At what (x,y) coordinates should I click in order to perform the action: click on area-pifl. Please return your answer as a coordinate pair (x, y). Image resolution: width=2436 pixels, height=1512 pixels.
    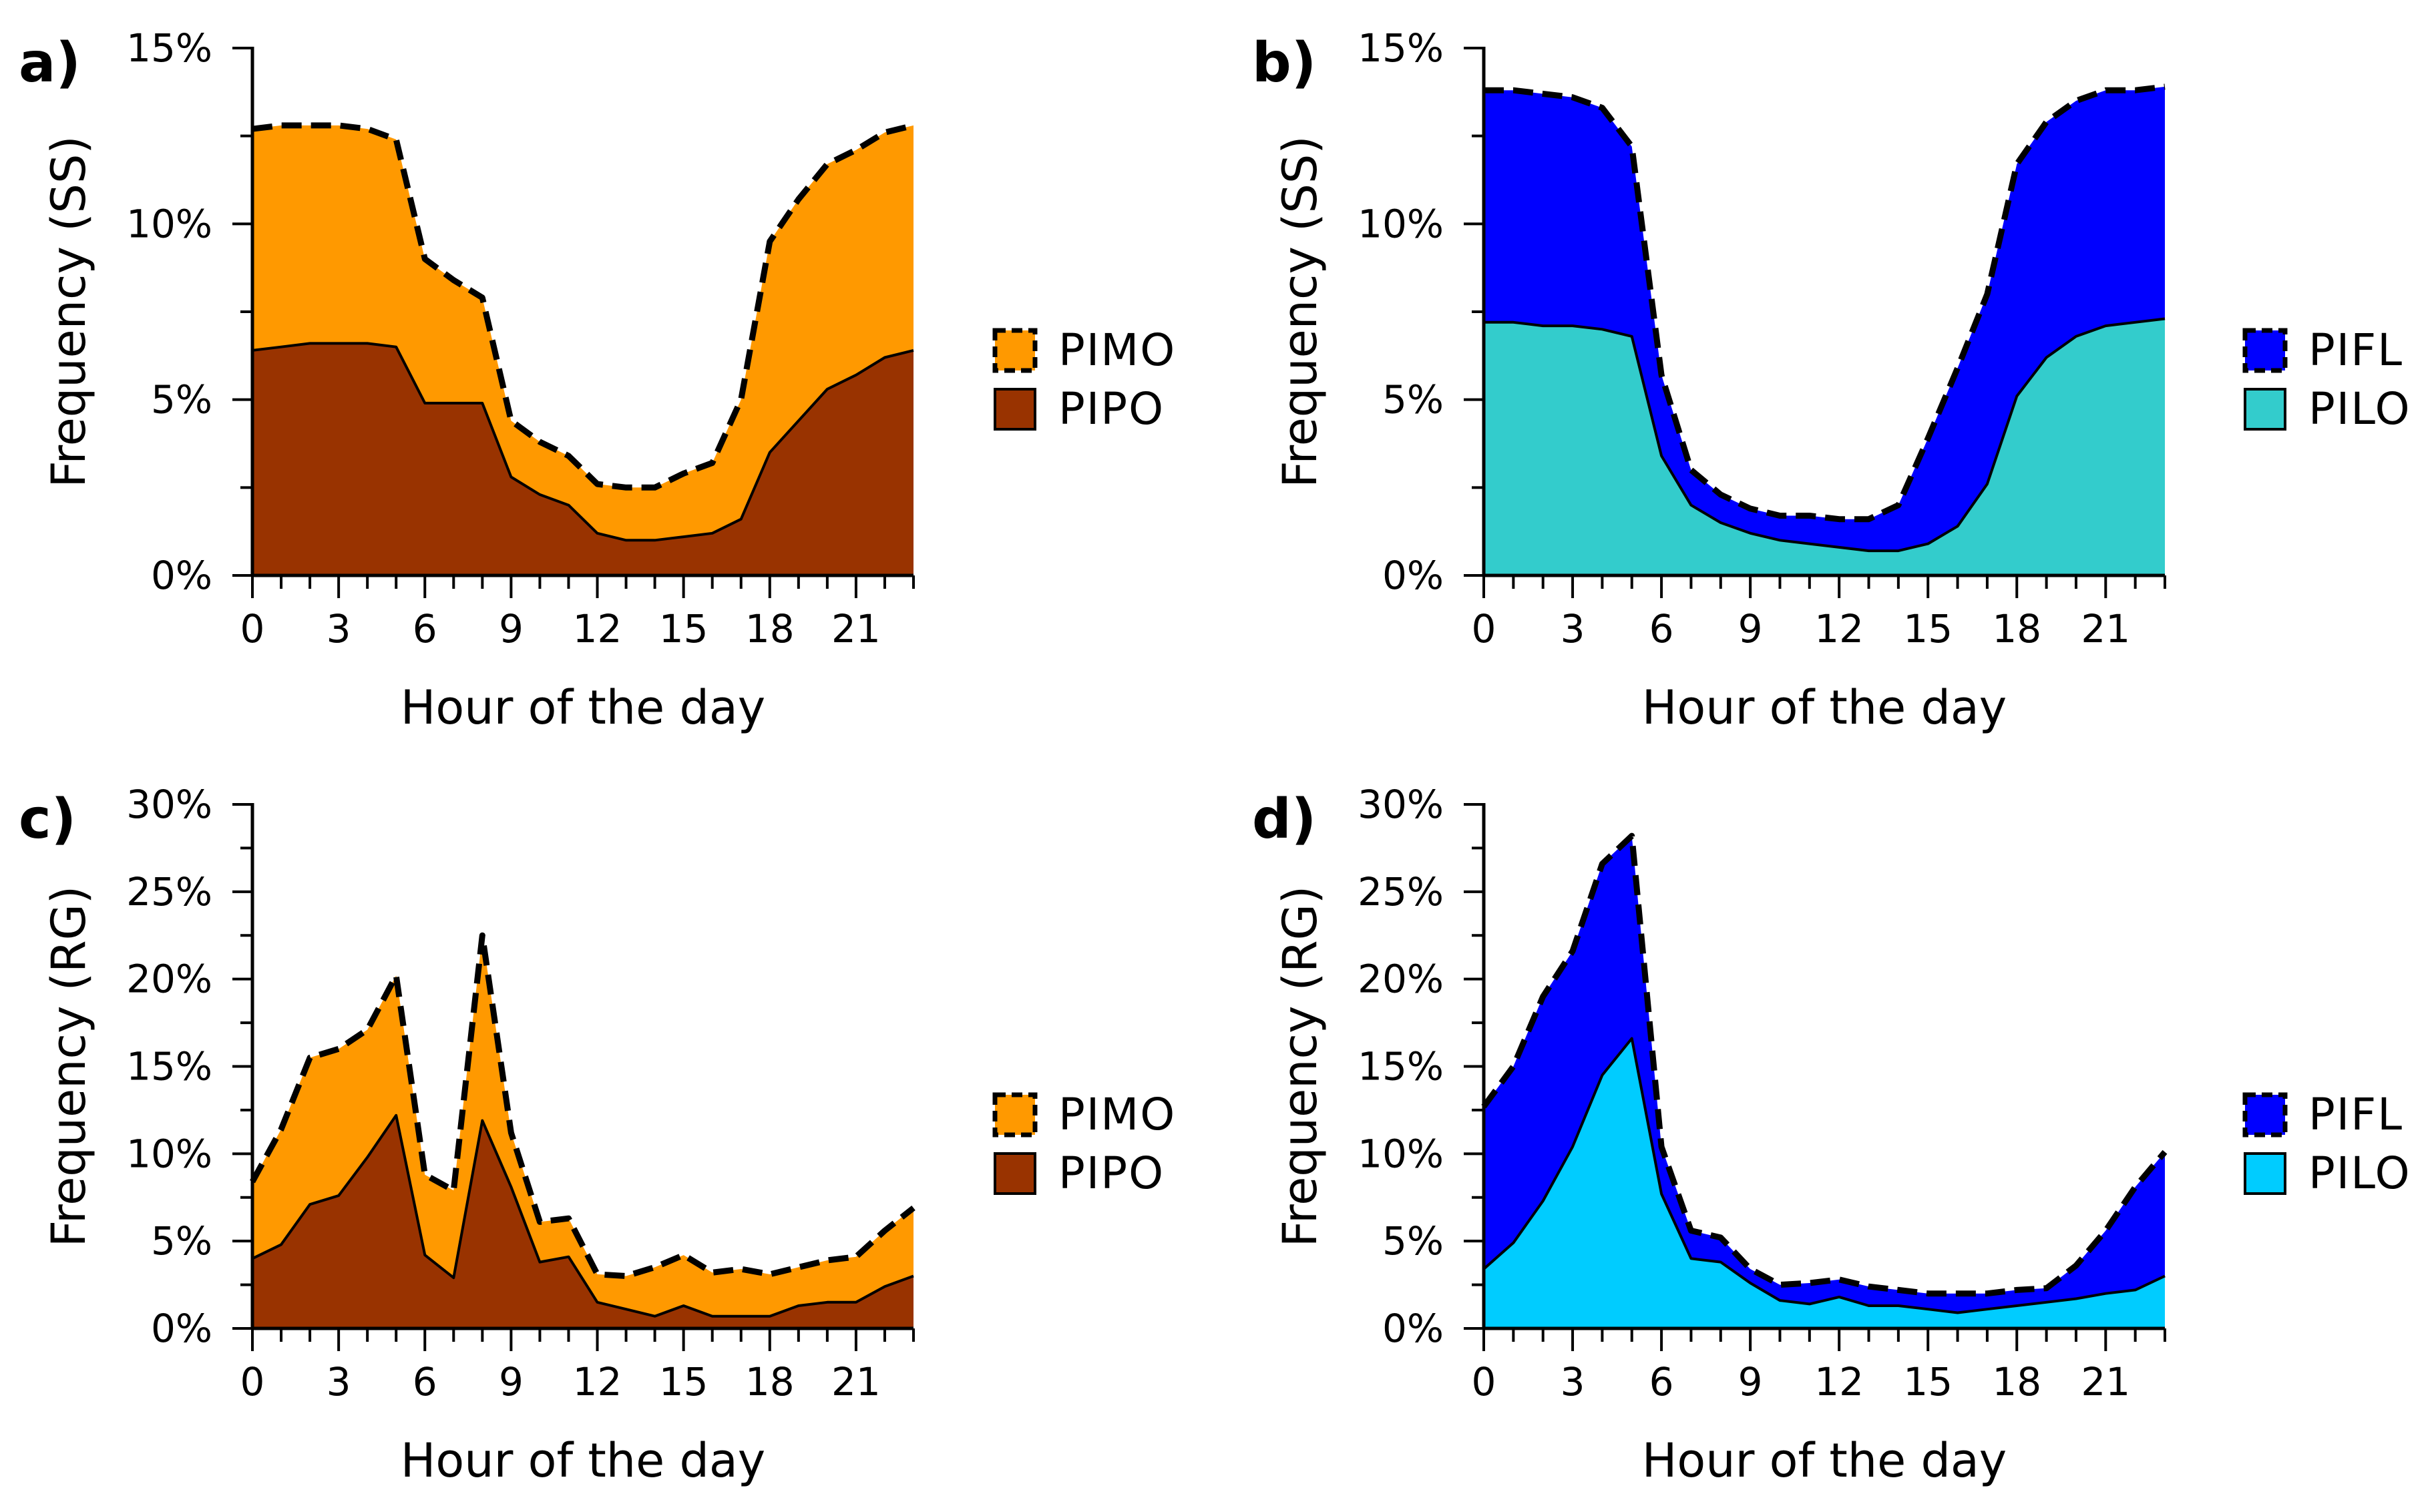
    Looking at the image, I should click on (1824, 1075).